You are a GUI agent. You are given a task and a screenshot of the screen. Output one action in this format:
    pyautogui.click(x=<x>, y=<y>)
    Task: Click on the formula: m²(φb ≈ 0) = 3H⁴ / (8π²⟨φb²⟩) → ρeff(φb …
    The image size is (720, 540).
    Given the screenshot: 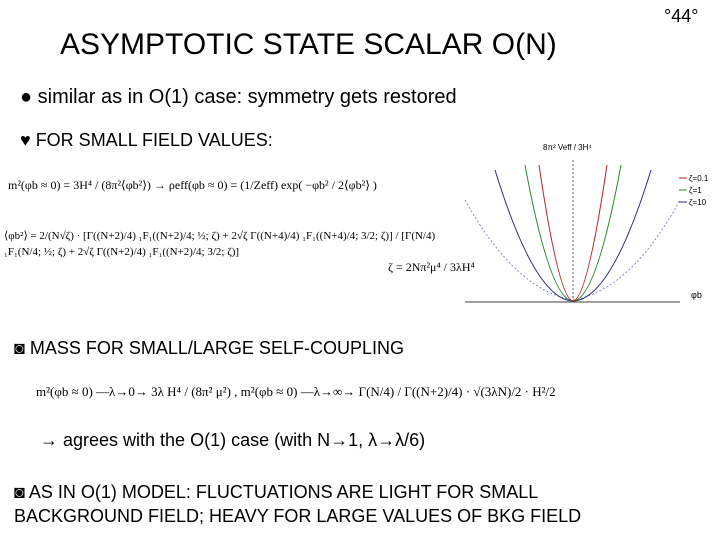 What is the action you would take?
    pyautogui.click(x=192, y=185)
    